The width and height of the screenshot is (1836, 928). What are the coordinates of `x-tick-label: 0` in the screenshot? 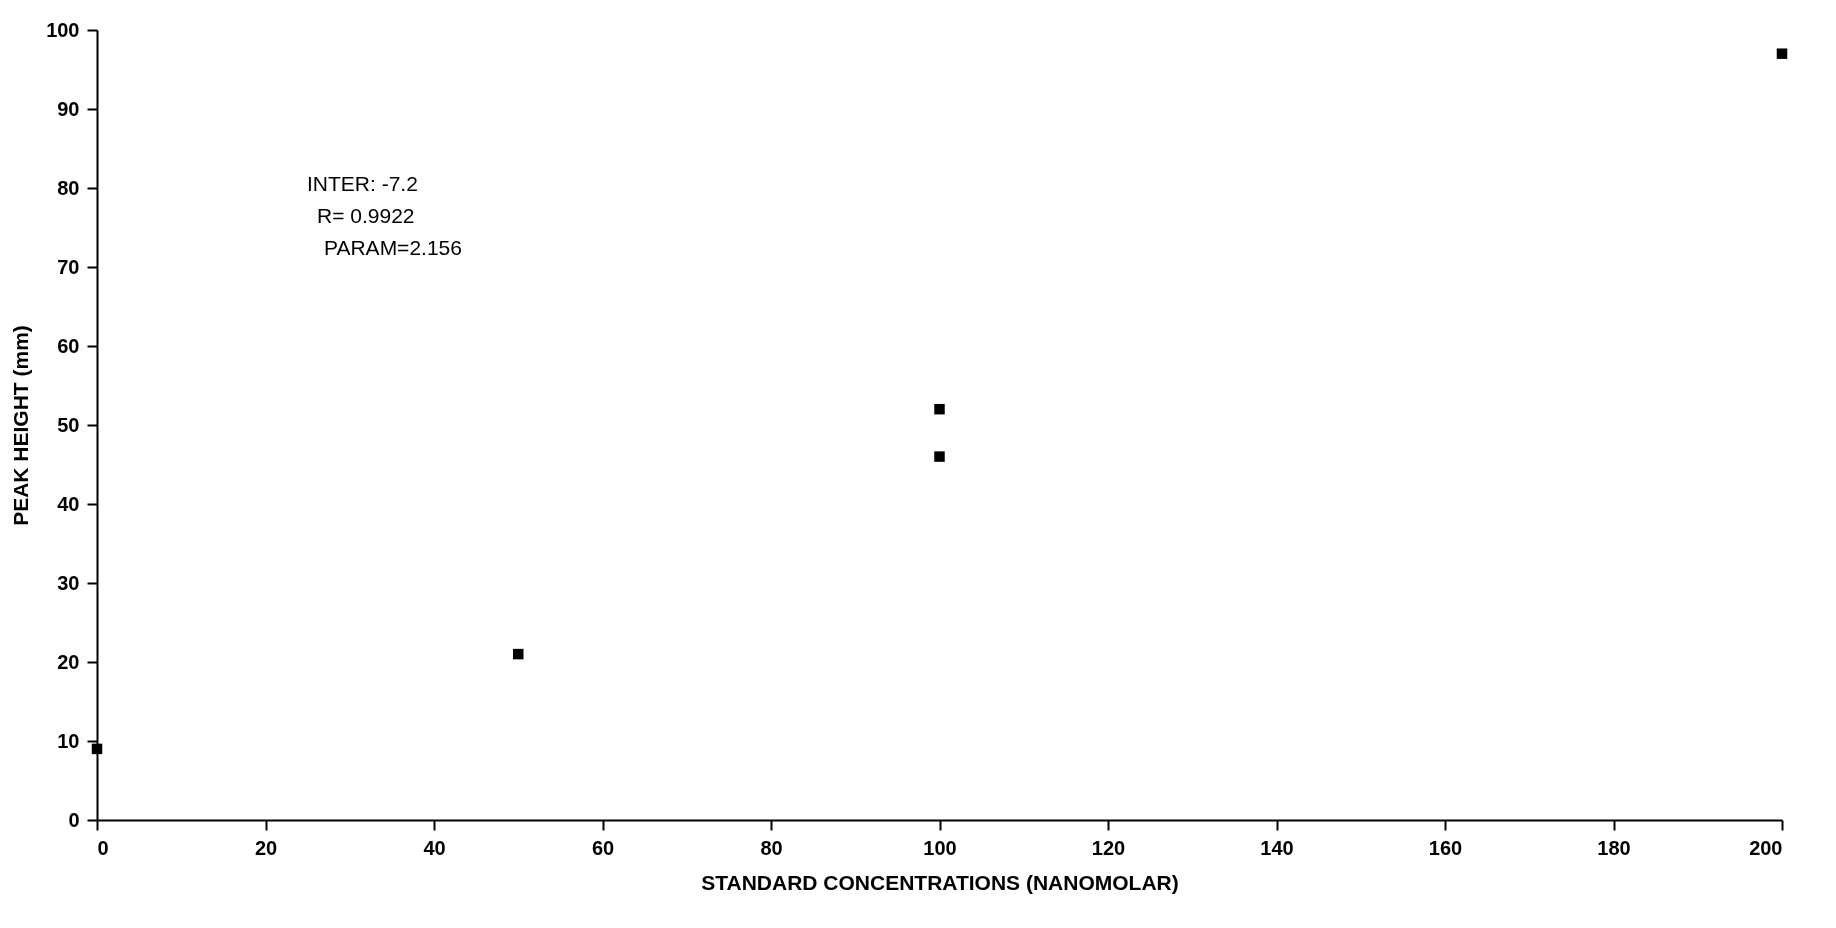 It's located at (103, 847).